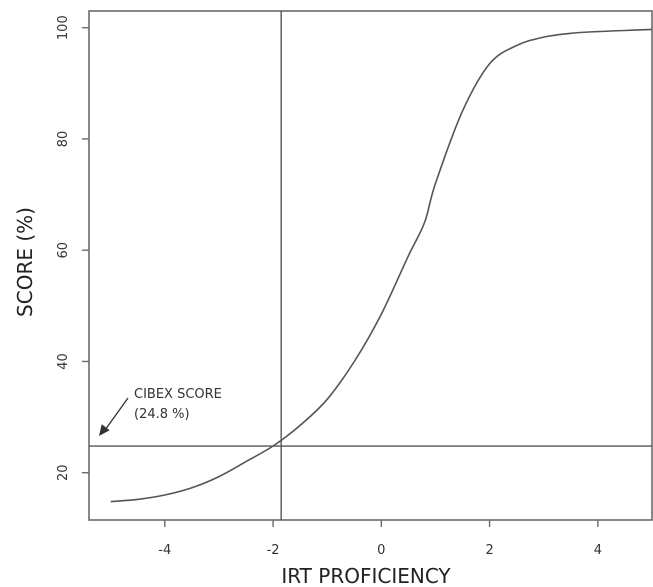 Image resolution: width=653 pixels, height=587 pixels. Describe the element at coordinates (63, 27) in the screenshot. I see `y-tick-label: 100` at that location.